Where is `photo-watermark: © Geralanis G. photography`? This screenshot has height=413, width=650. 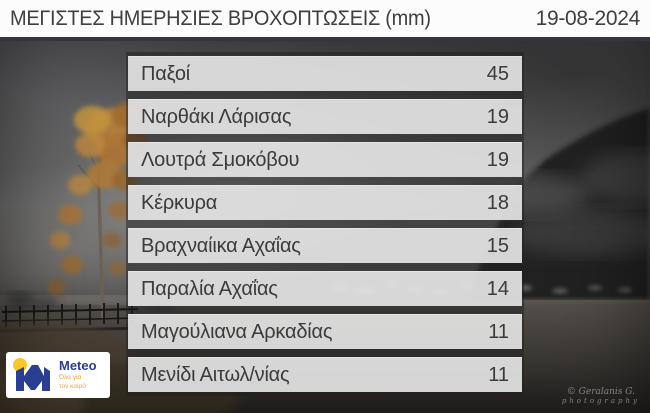 photo-watermark: © Geralanis G. photography is located at coordinates (601, 396).